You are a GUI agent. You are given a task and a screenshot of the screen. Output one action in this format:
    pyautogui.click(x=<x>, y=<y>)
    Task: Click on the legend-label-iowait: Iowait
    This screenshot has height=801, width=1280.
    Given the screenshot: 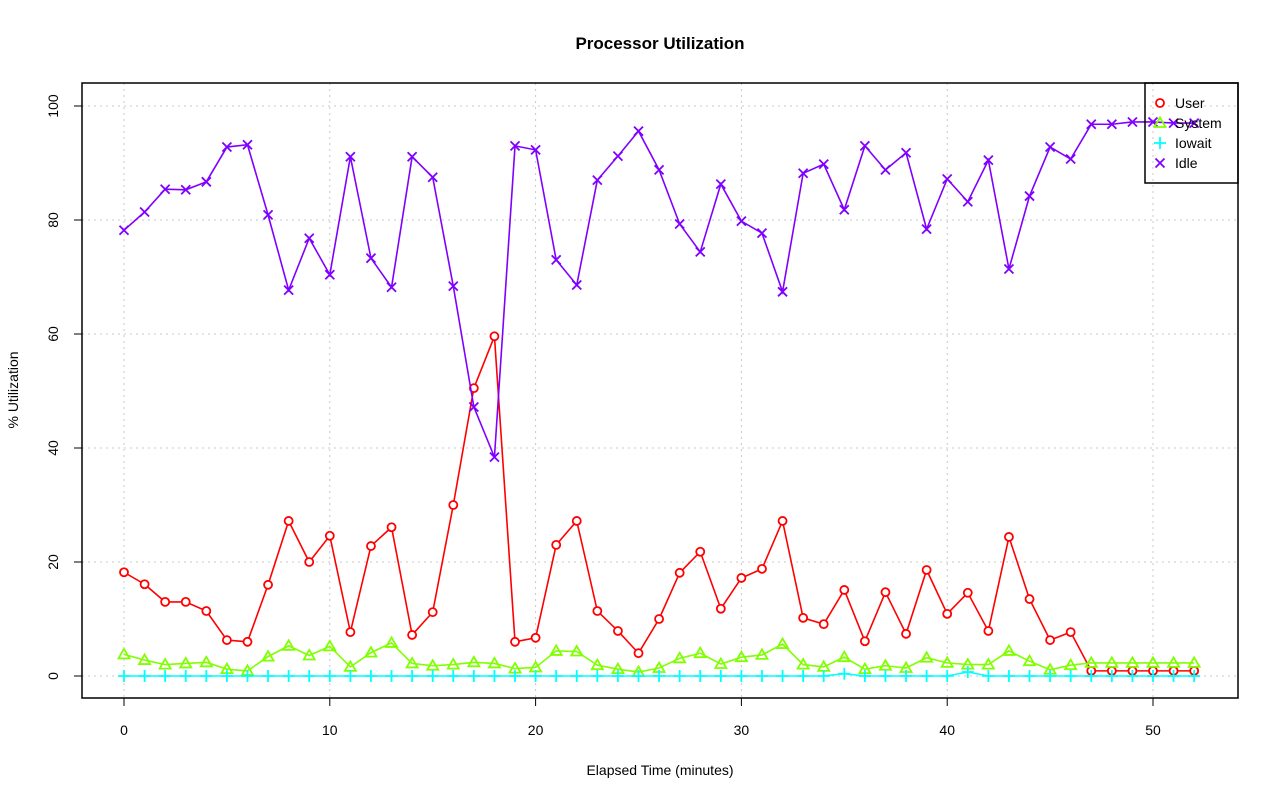 What is the action you would take?
    pyautogui.click(x=1193, y=143)
    